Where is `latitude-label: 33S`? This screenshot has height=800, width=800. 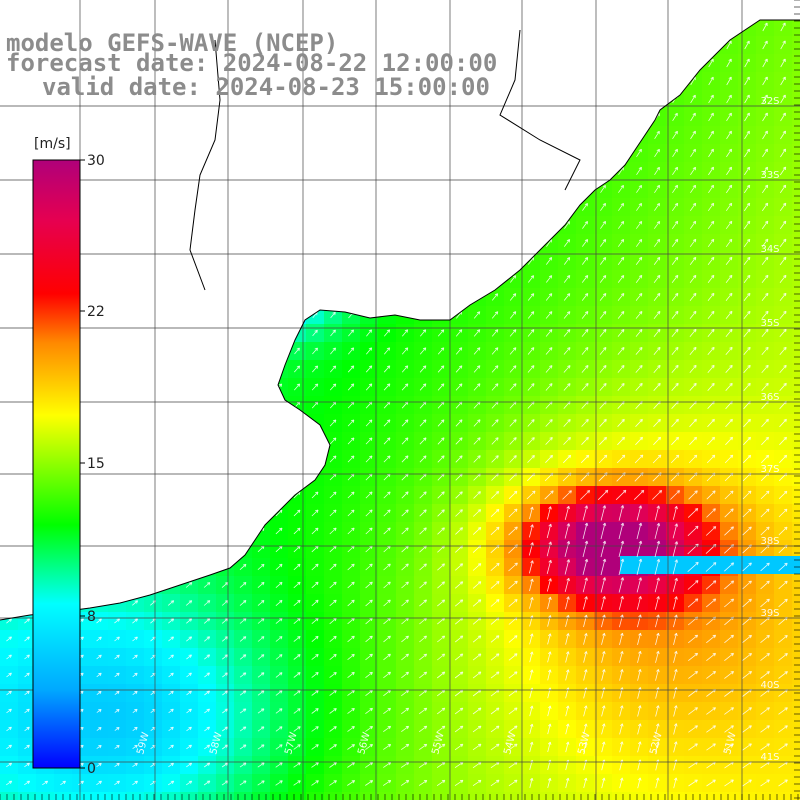 latitude-label: 33S is located at coordinates (769, 175).